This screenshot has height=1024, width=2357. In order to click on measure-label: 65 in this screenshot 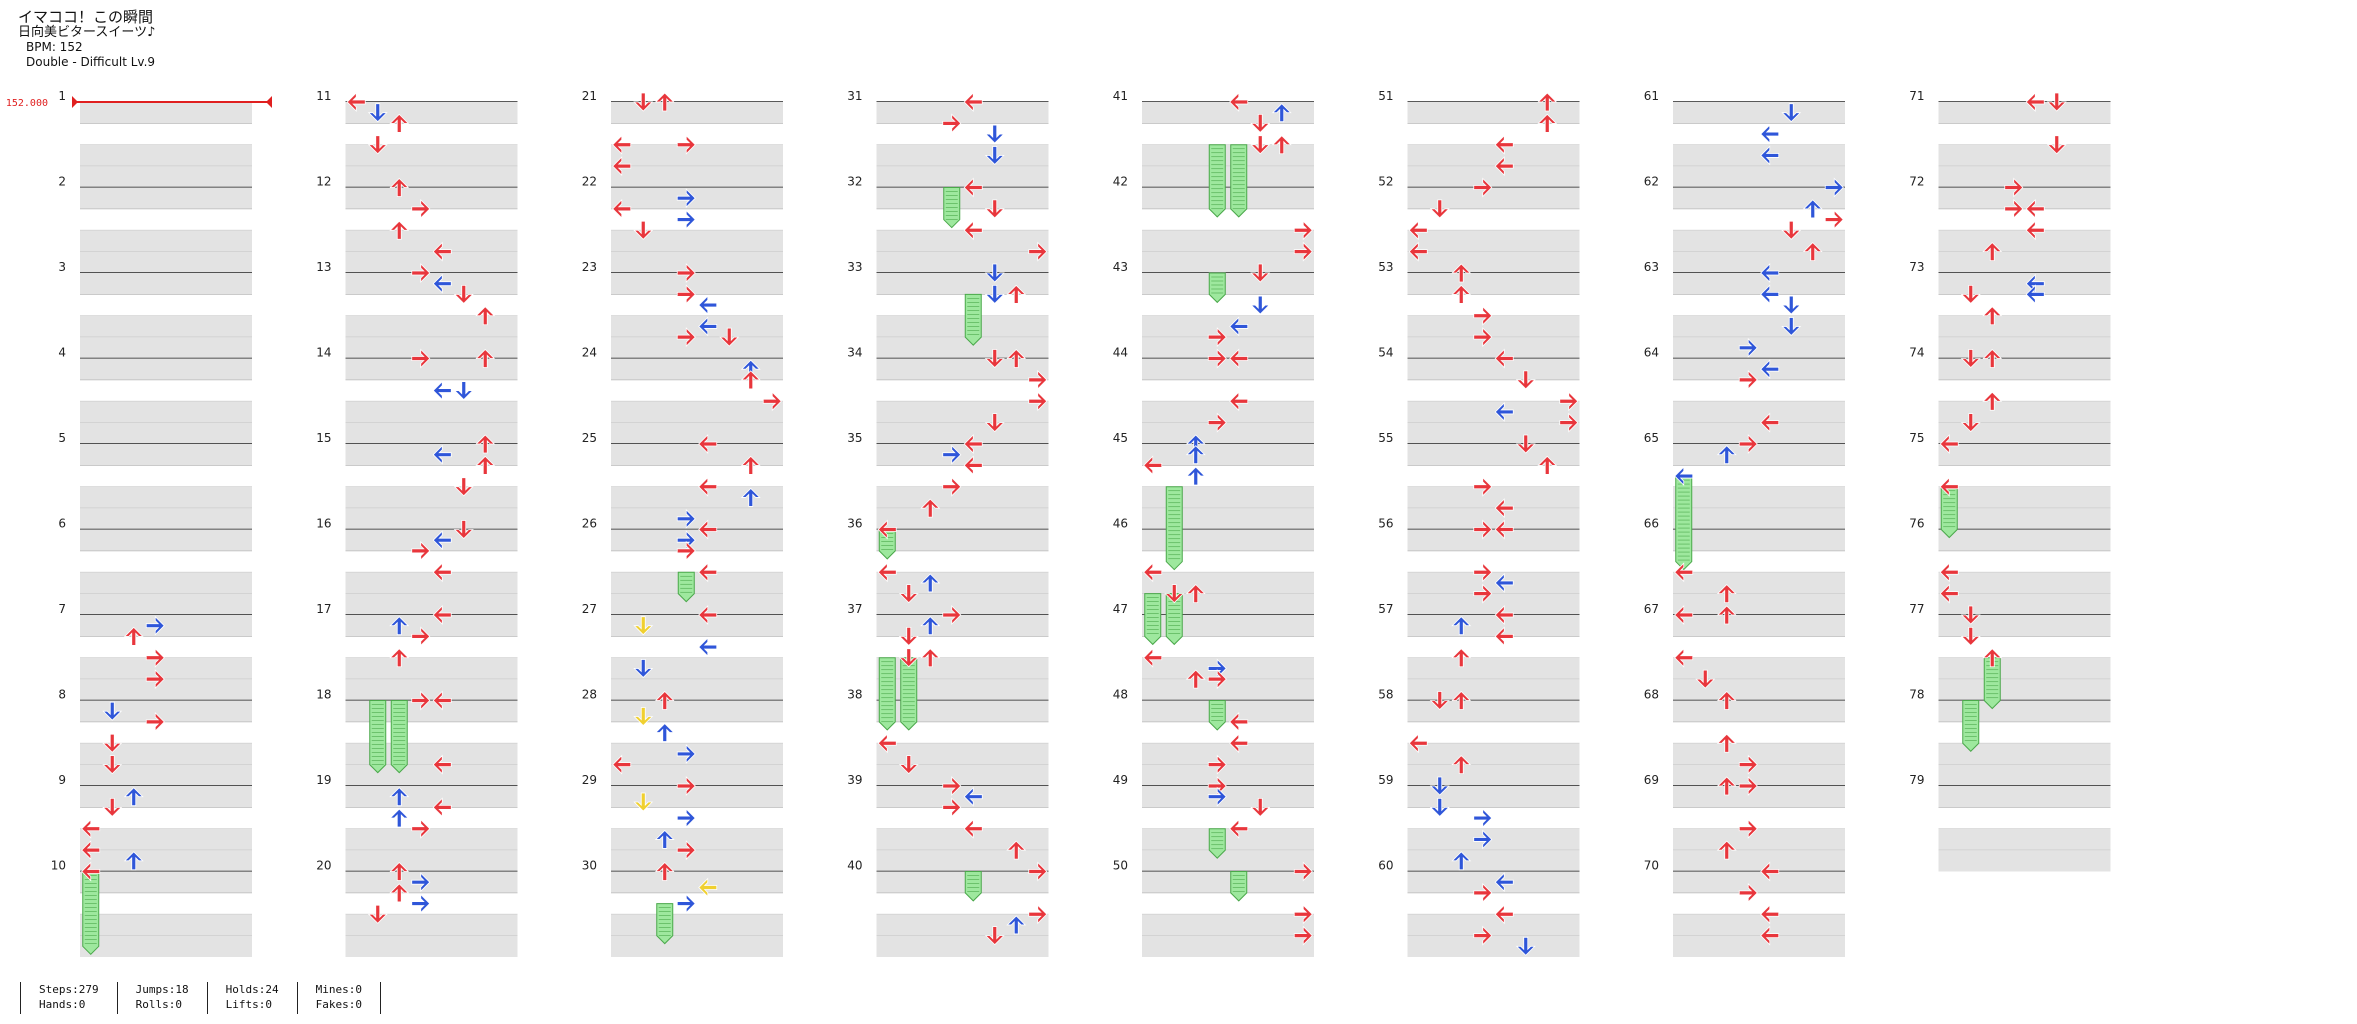, I will do `click(1651, 438)`.